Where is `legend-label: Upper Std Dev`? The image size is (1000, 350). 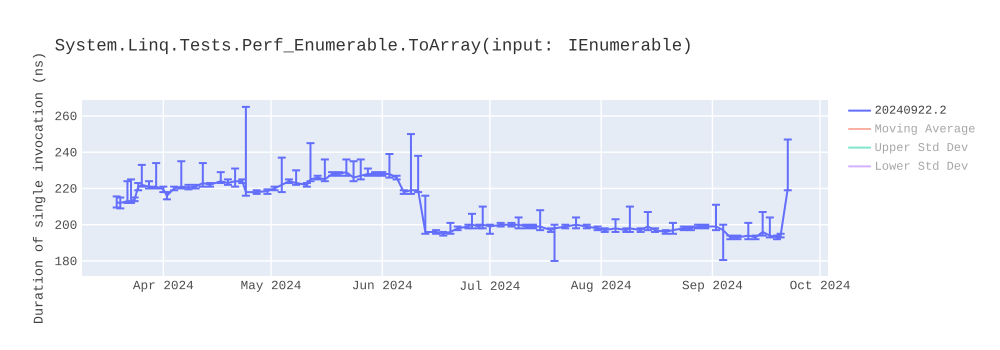
legend-label: Upper Std Dev is located at coordinates (921, 148).